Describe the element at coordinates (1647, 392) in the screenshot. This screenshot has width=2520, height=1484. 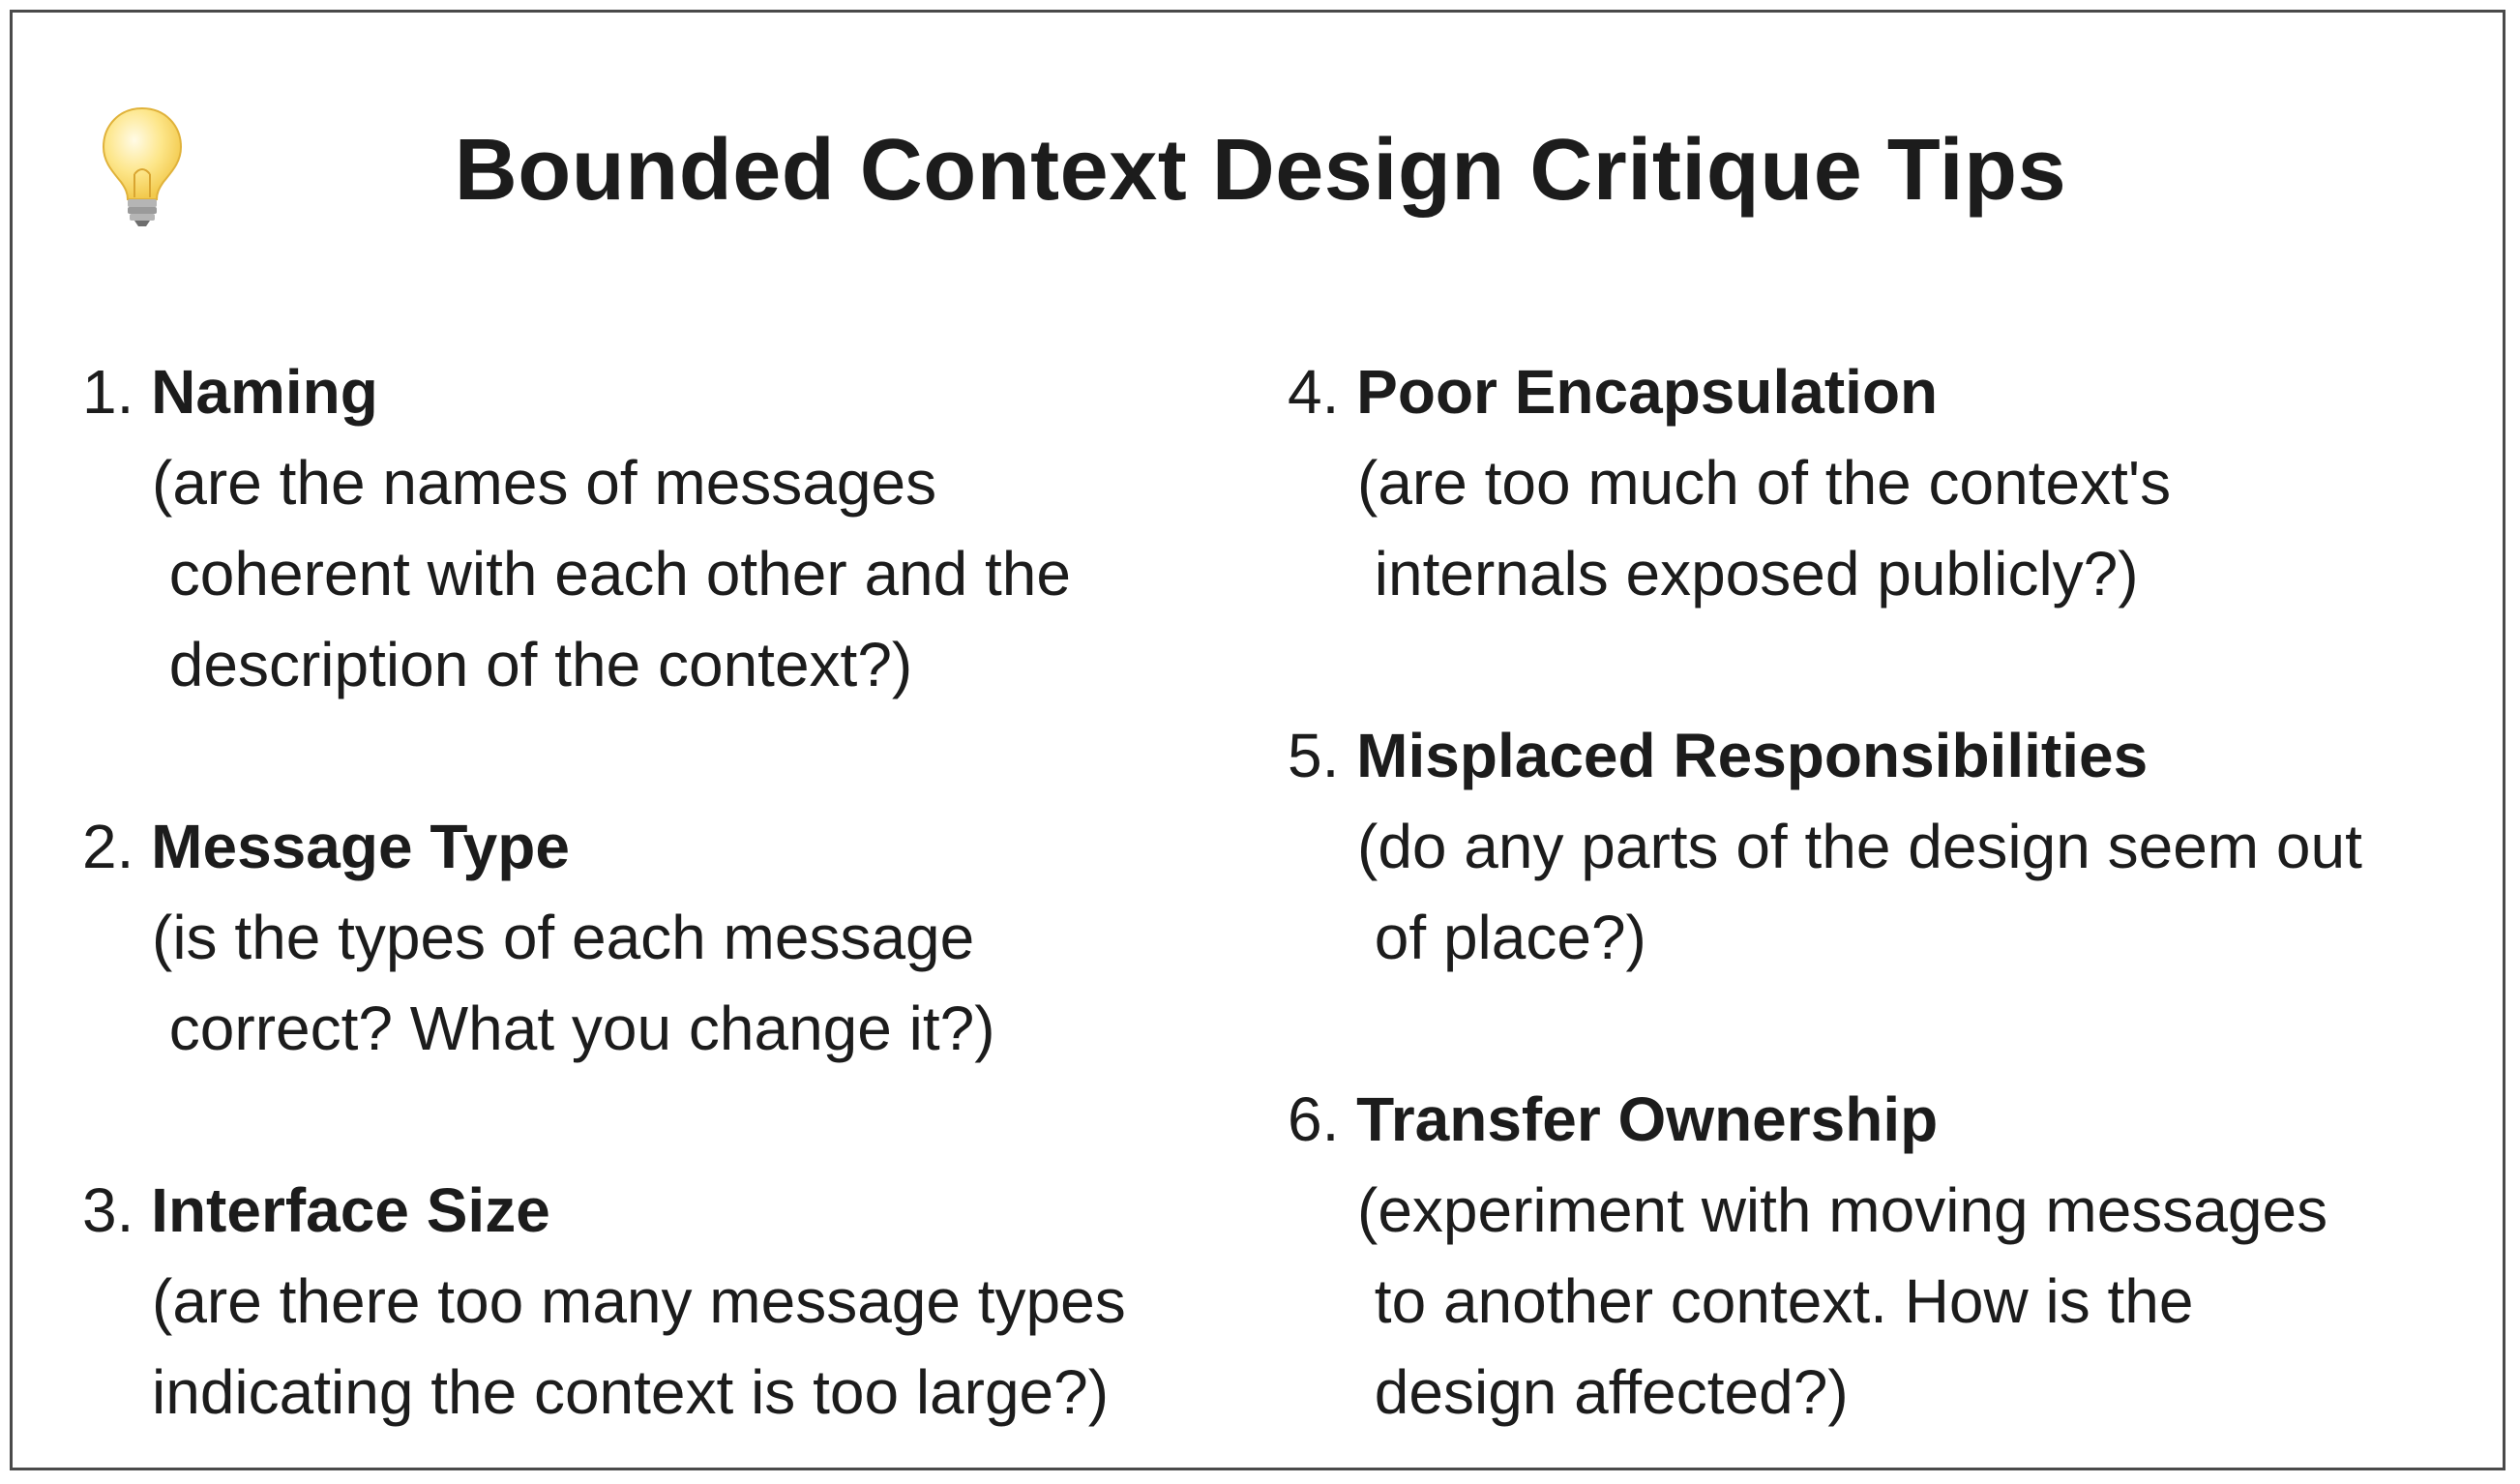
I see `tip-name: Poor Encapsulation` at that location.